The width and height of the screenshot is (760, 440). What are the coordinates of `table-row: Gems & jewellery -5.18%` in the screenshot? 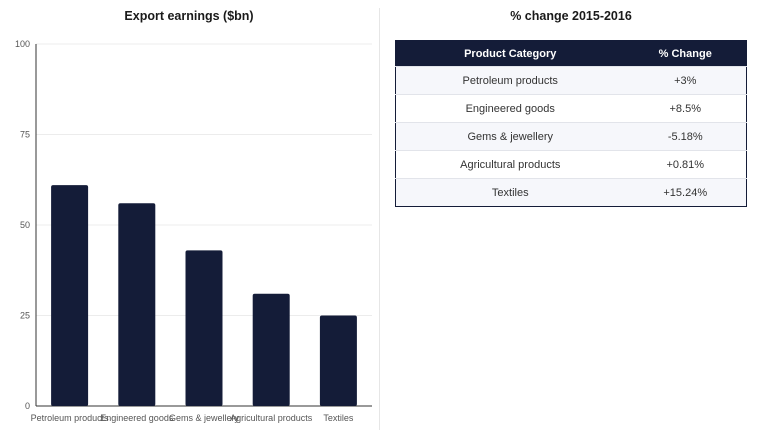 It's located at (571, 136).